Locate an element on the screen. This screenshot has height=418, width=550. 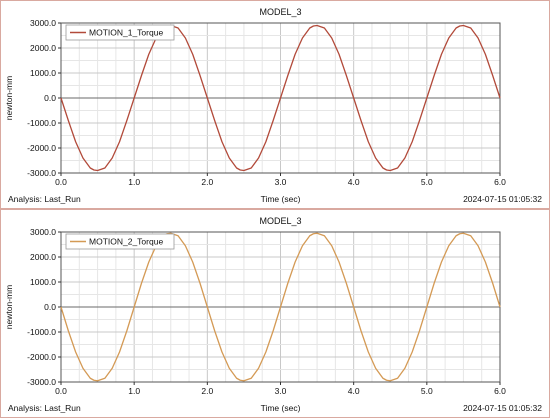
legend-entry: MOTION_1_Torque is located at coordinates (126, 33).